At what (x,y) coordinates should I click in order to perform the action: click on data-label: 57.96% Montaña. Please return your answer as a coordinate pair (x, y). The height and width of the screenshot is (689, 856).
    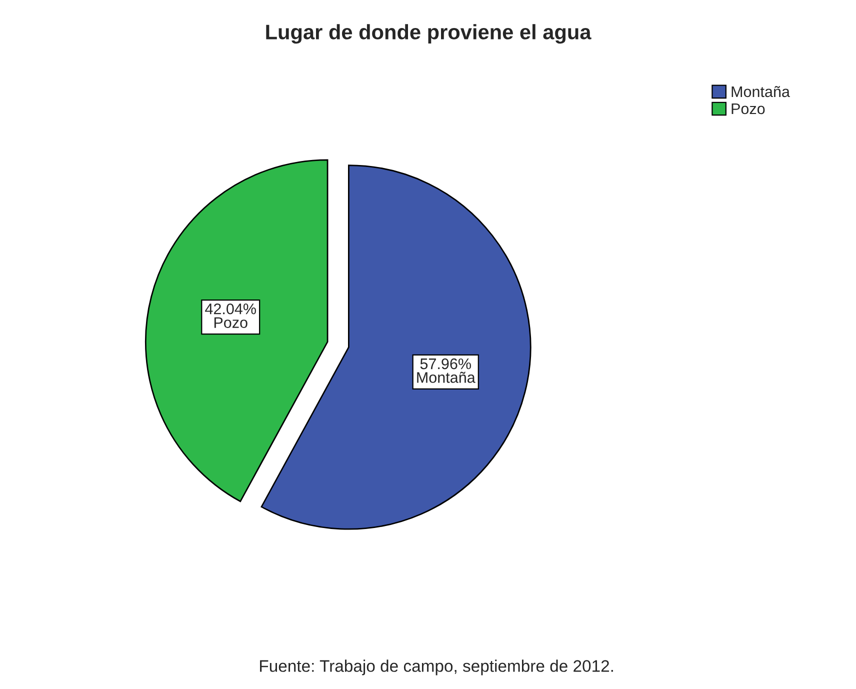
    Looking at the image, I should click on (446, 370).